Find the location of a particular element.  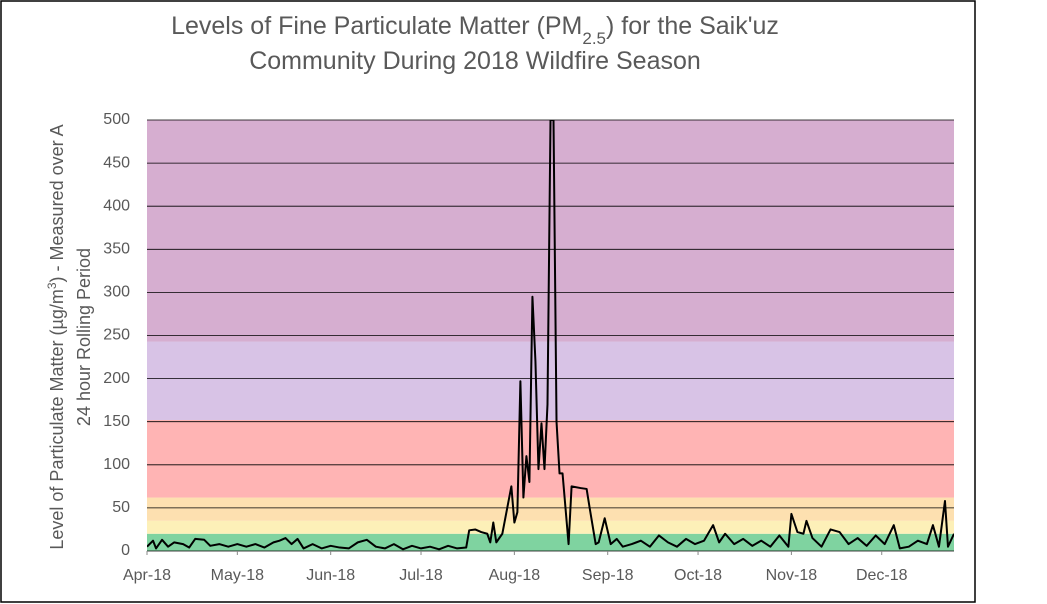

x-tick-label: Nov-18 is located at coordinates (792, 575).